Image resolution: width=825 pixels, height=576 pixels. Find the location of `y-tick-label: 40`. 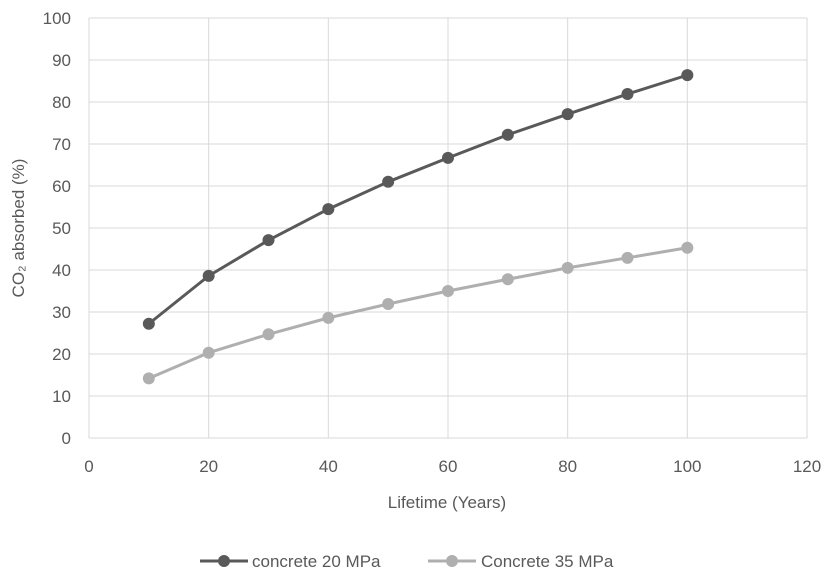

y-tick-label: 40 is located at coordinates (61, 270).